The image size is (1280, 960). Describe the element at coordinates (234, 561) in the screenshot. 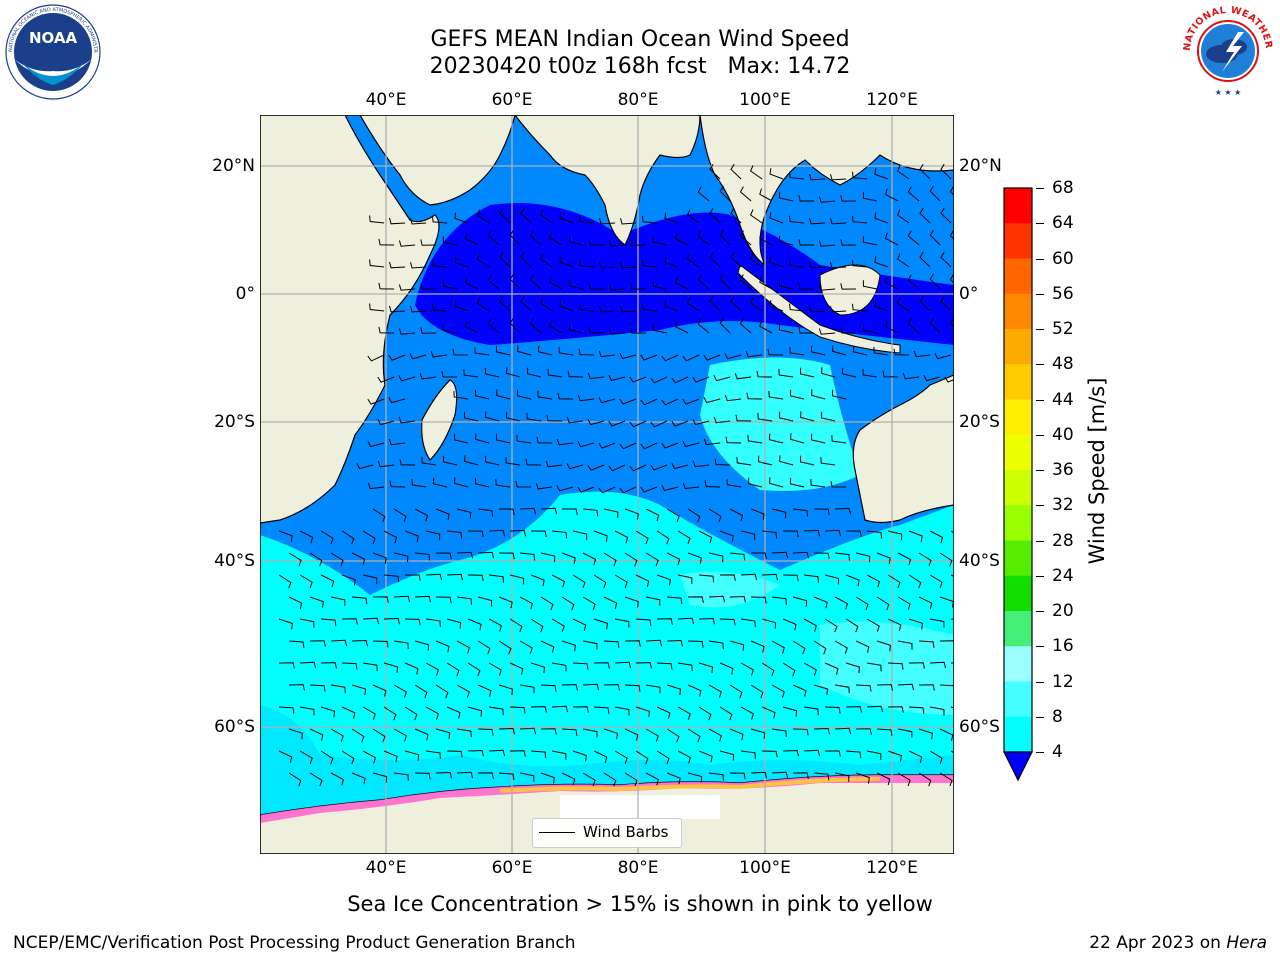

I see `lat-label-left-40s: 40°S` at that location.